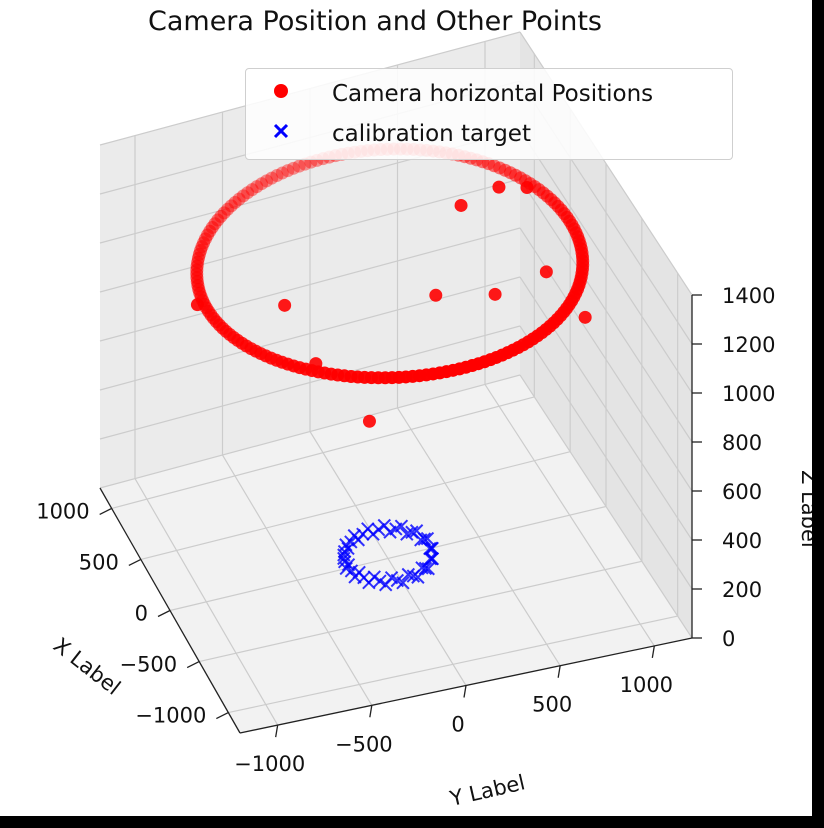  I want to click on x-tick-label: 1000, so click(62, 511).